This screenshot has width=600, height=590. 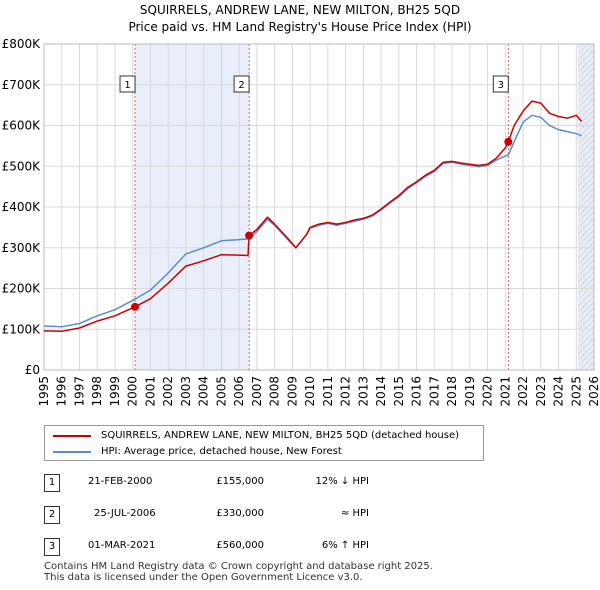 I want to click on x-tick-label: 2006, so click(x=239, y=391).